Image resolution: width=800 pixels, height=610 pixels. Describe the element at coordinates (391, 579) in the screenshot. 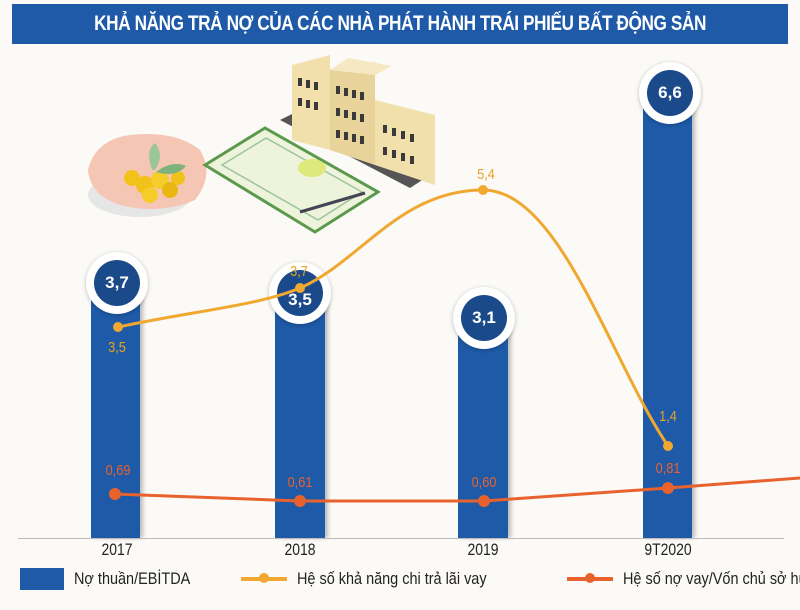

I see `legend-item-interest: Hệ số khả năng chi trả lãi vay` at that location.